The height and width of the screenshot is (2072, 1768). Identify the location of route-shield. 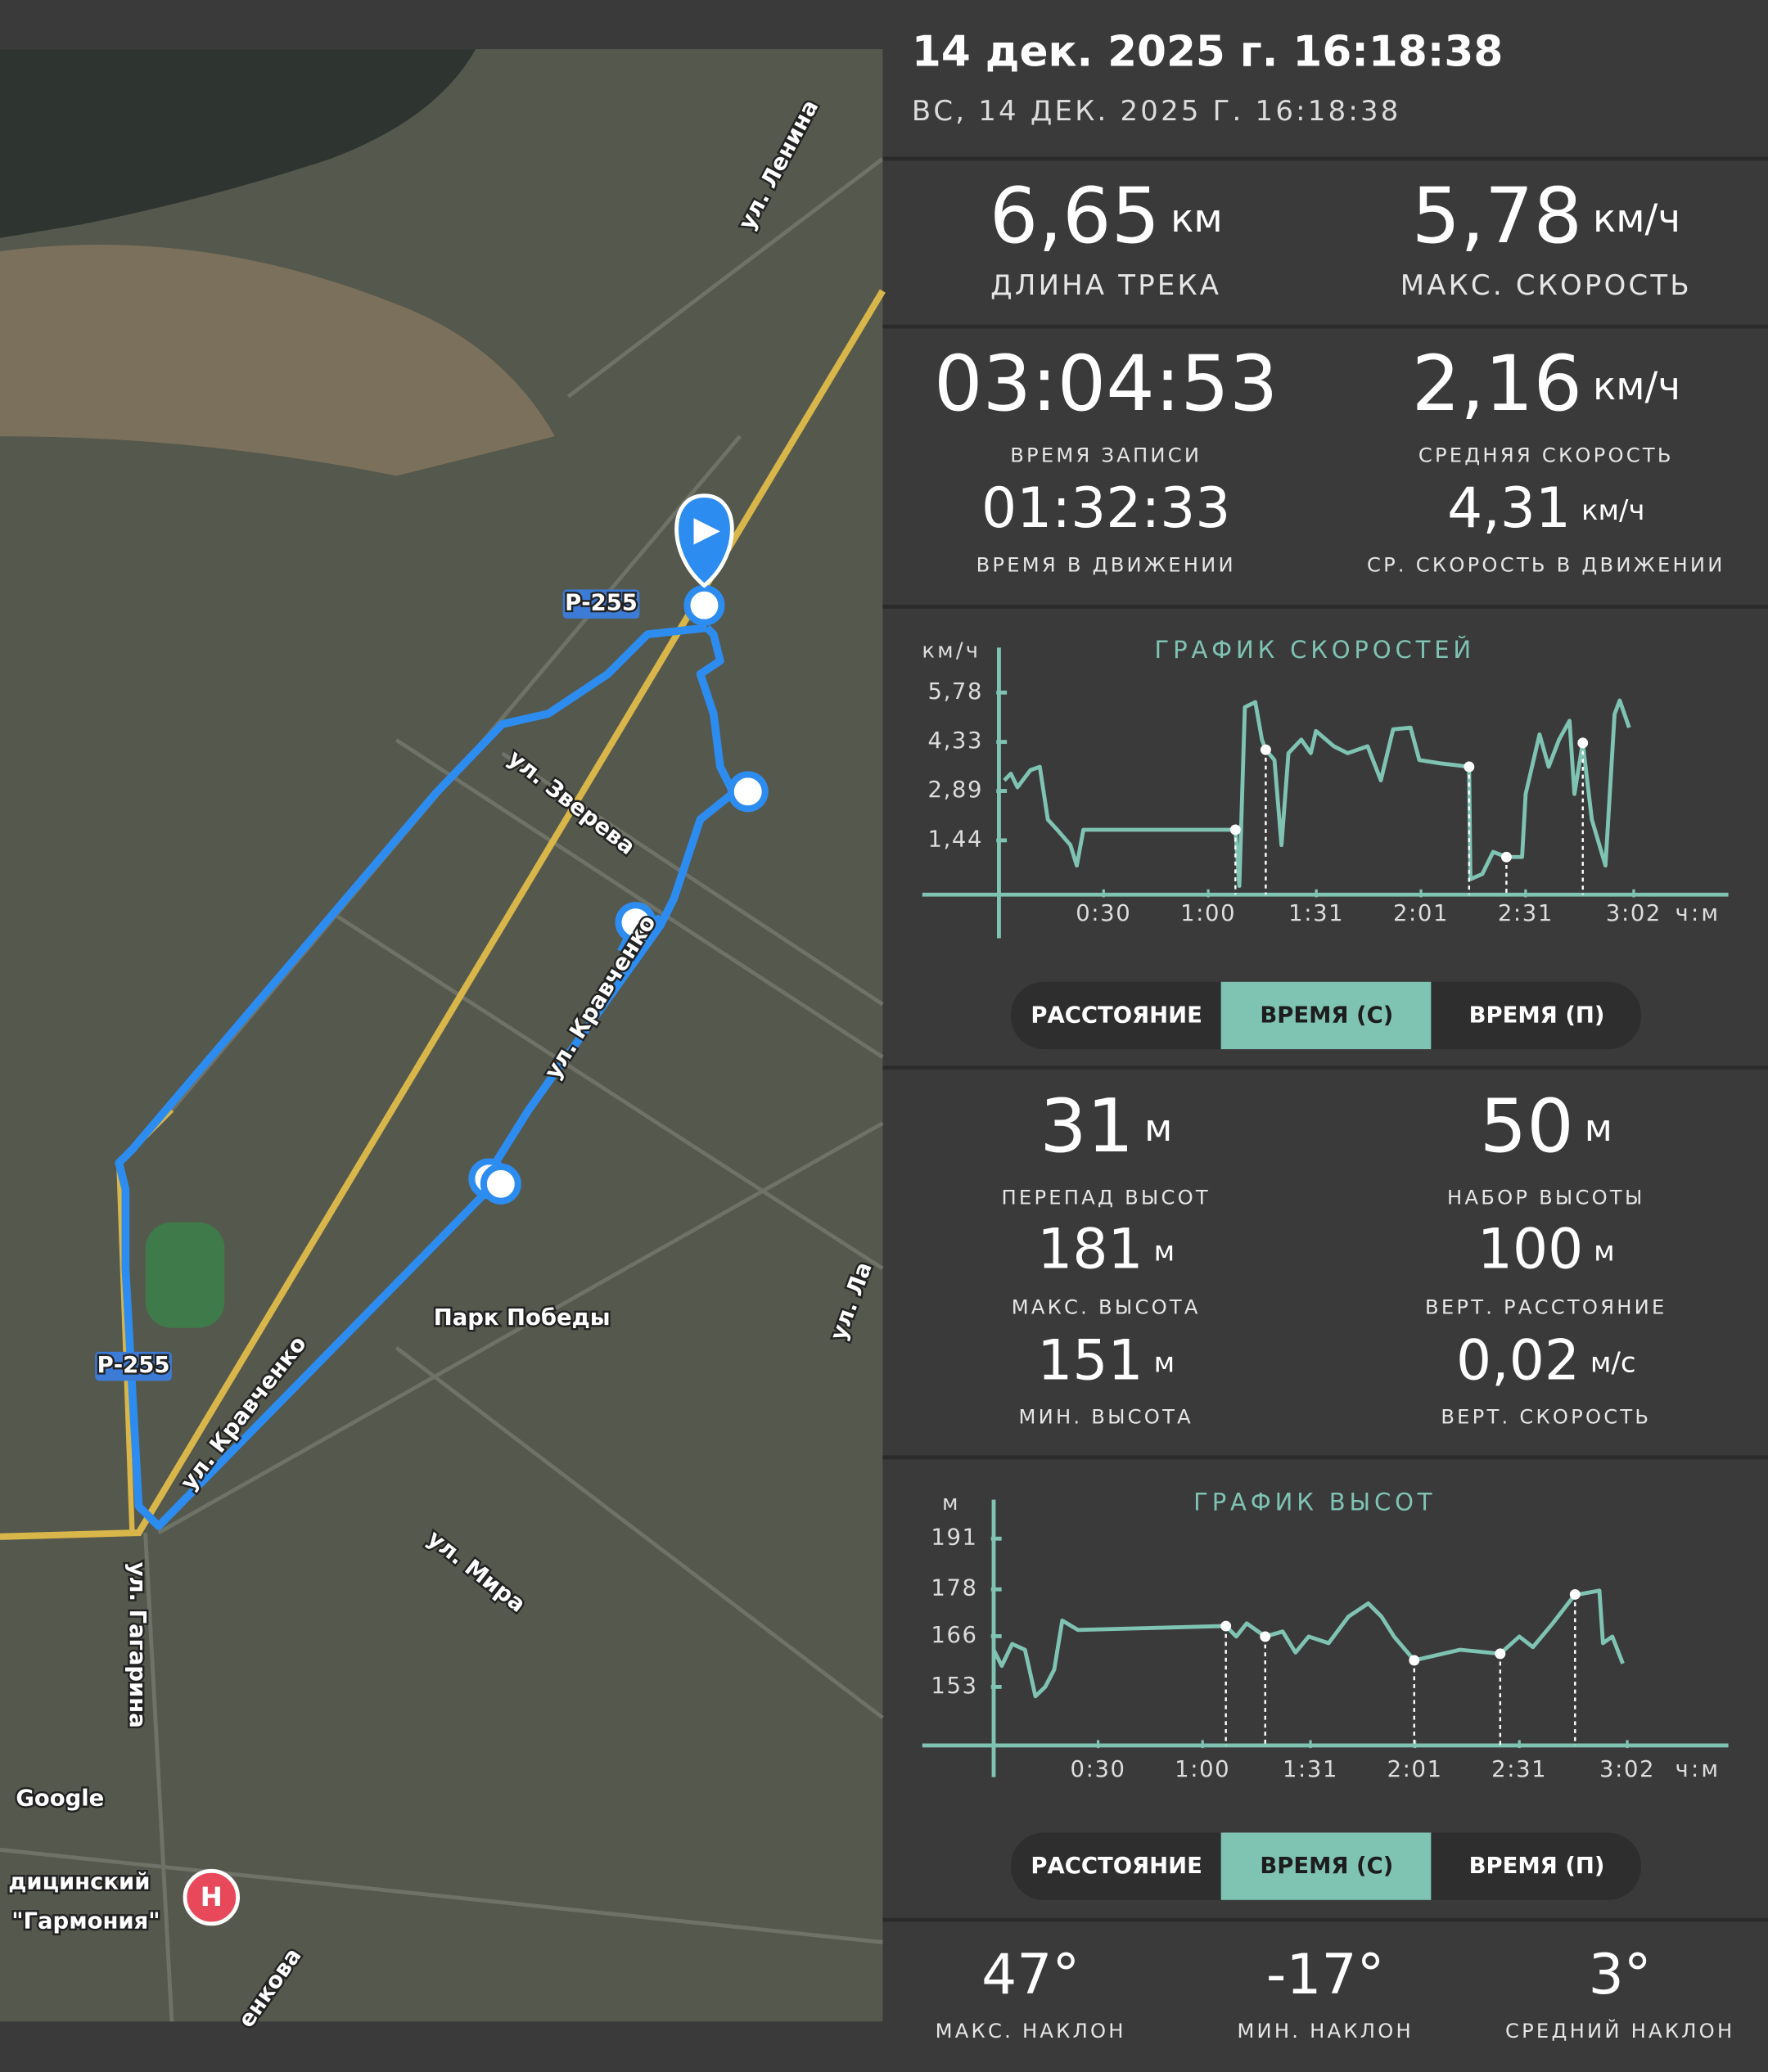
(134, 1366).